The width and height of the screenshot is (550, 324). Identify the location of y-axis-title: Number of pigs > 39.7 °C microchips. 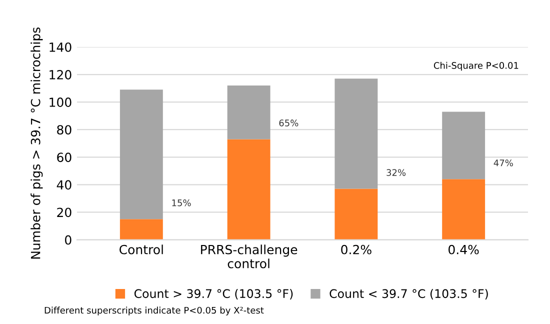
(36, 143).